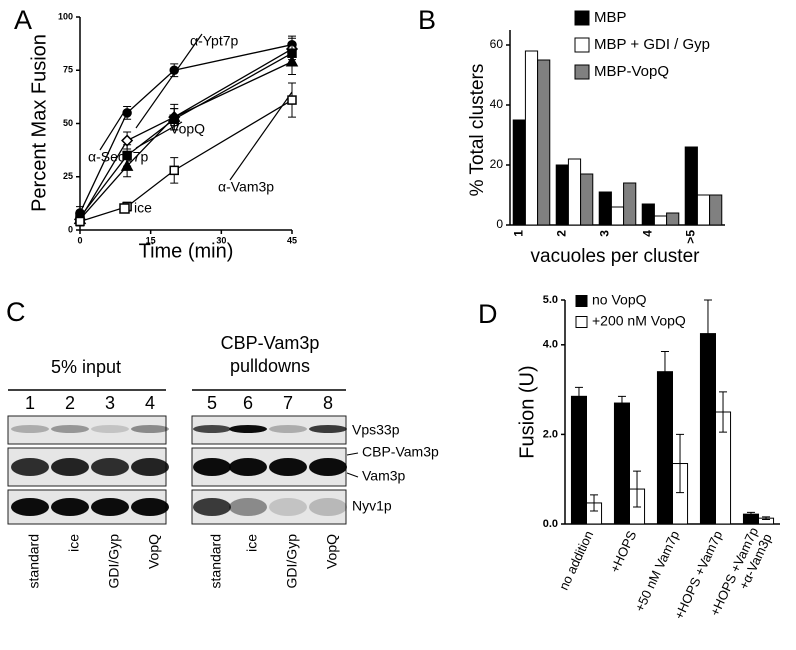 The image size is (796, 650). What do you see at coordinates (400, 452) in the screenshot?
I see `protein-label: CBP-Vam3p` at bounding box center [400, 452].